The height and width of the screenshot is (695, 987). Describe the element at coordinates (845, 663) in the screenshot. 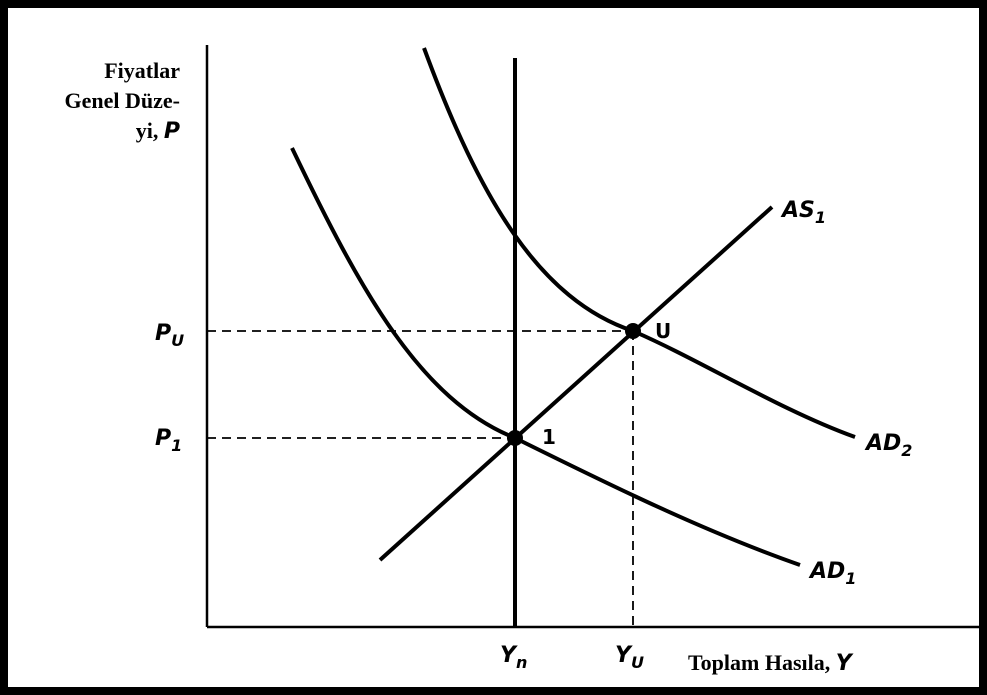

I see `x-label-var: Y` at that location.